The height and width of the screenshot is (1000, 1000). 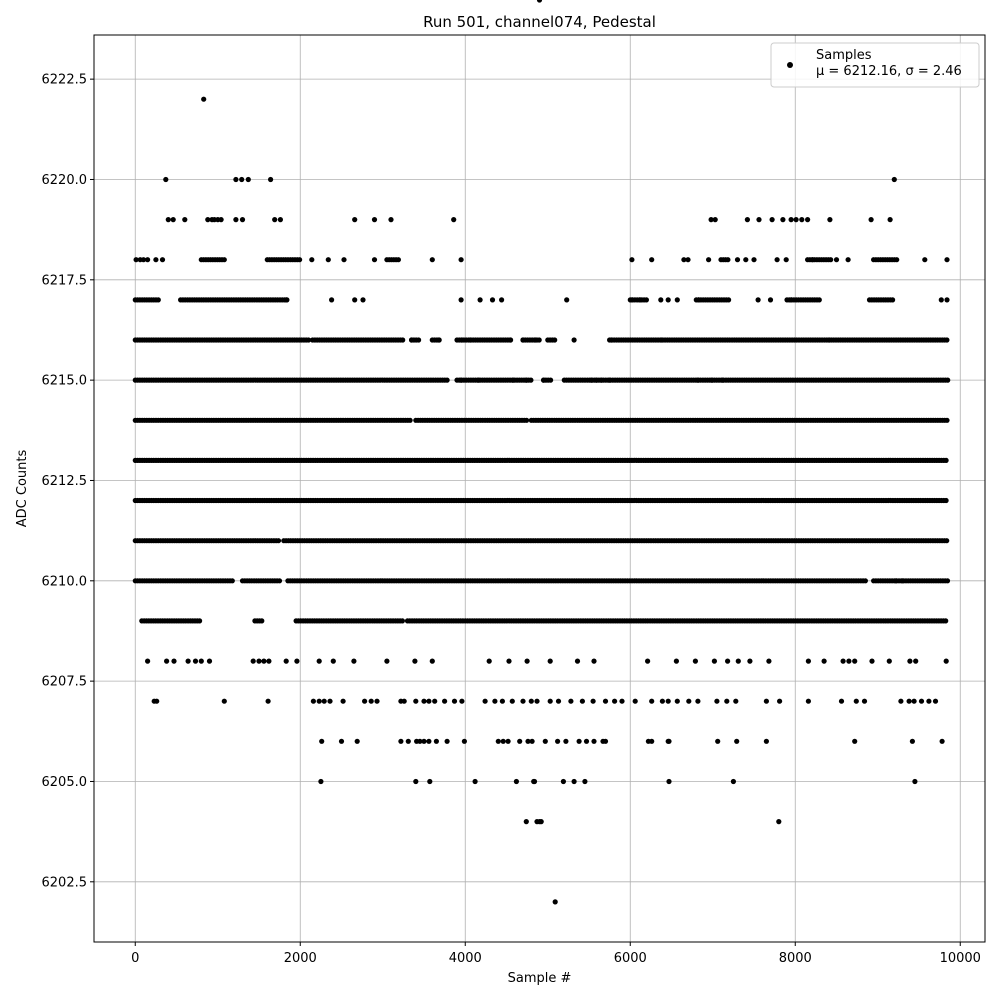 I want to click on y-tick-label: 6212.5, so click(x=65, y=481).